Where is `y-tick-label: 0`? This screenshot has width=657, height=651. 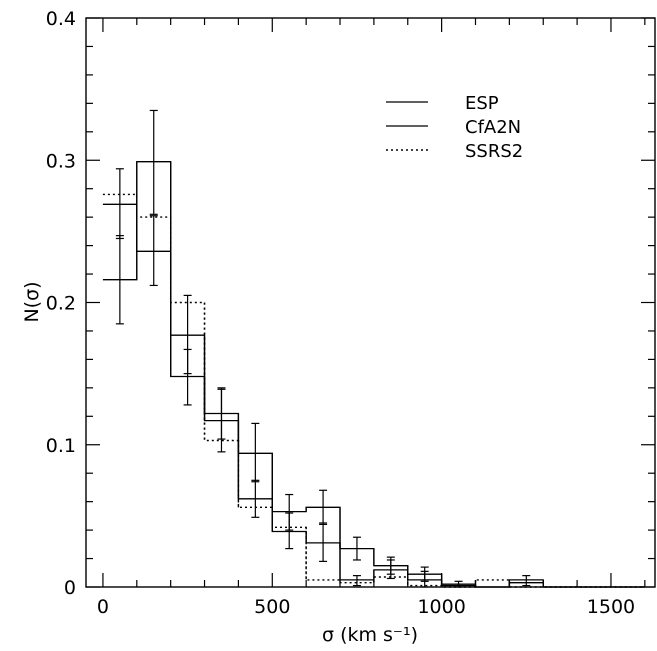 y-tick-label: 0 is located at coordinates (70, 588).